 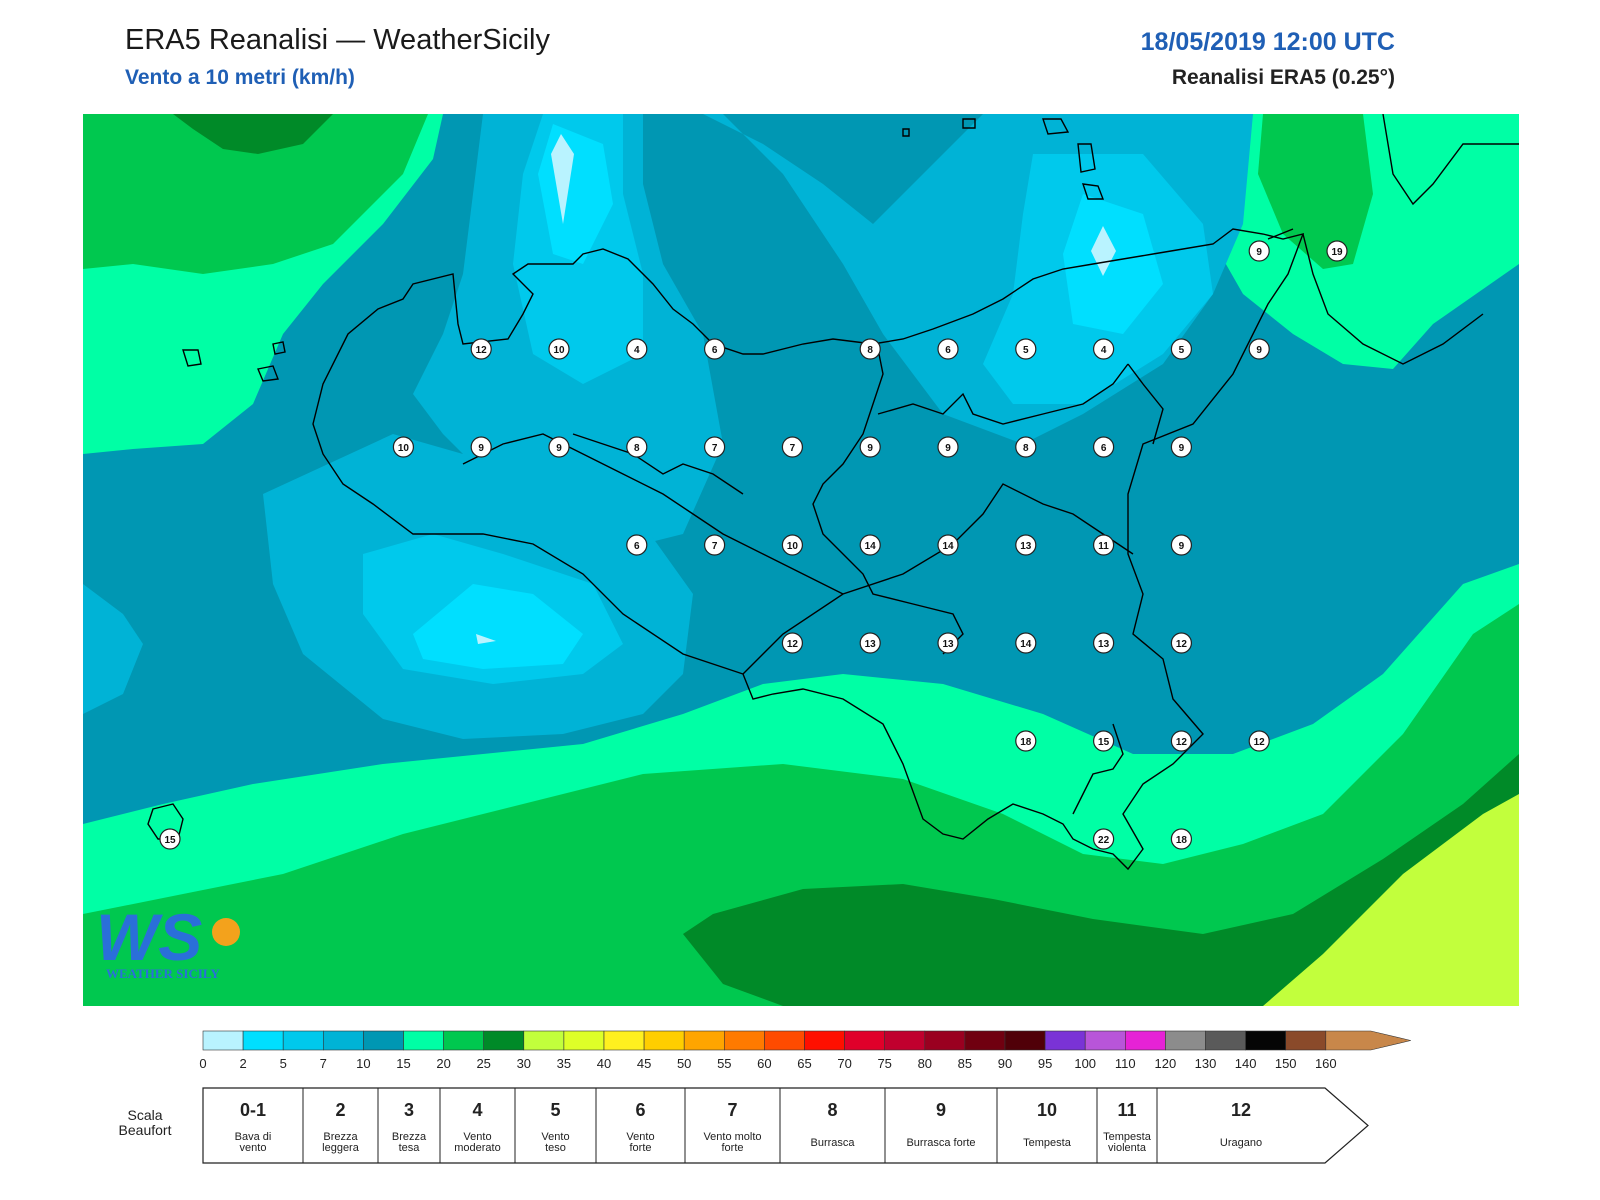 I want to click on beaufort-number: 10, so click(x=1047, y=1110).